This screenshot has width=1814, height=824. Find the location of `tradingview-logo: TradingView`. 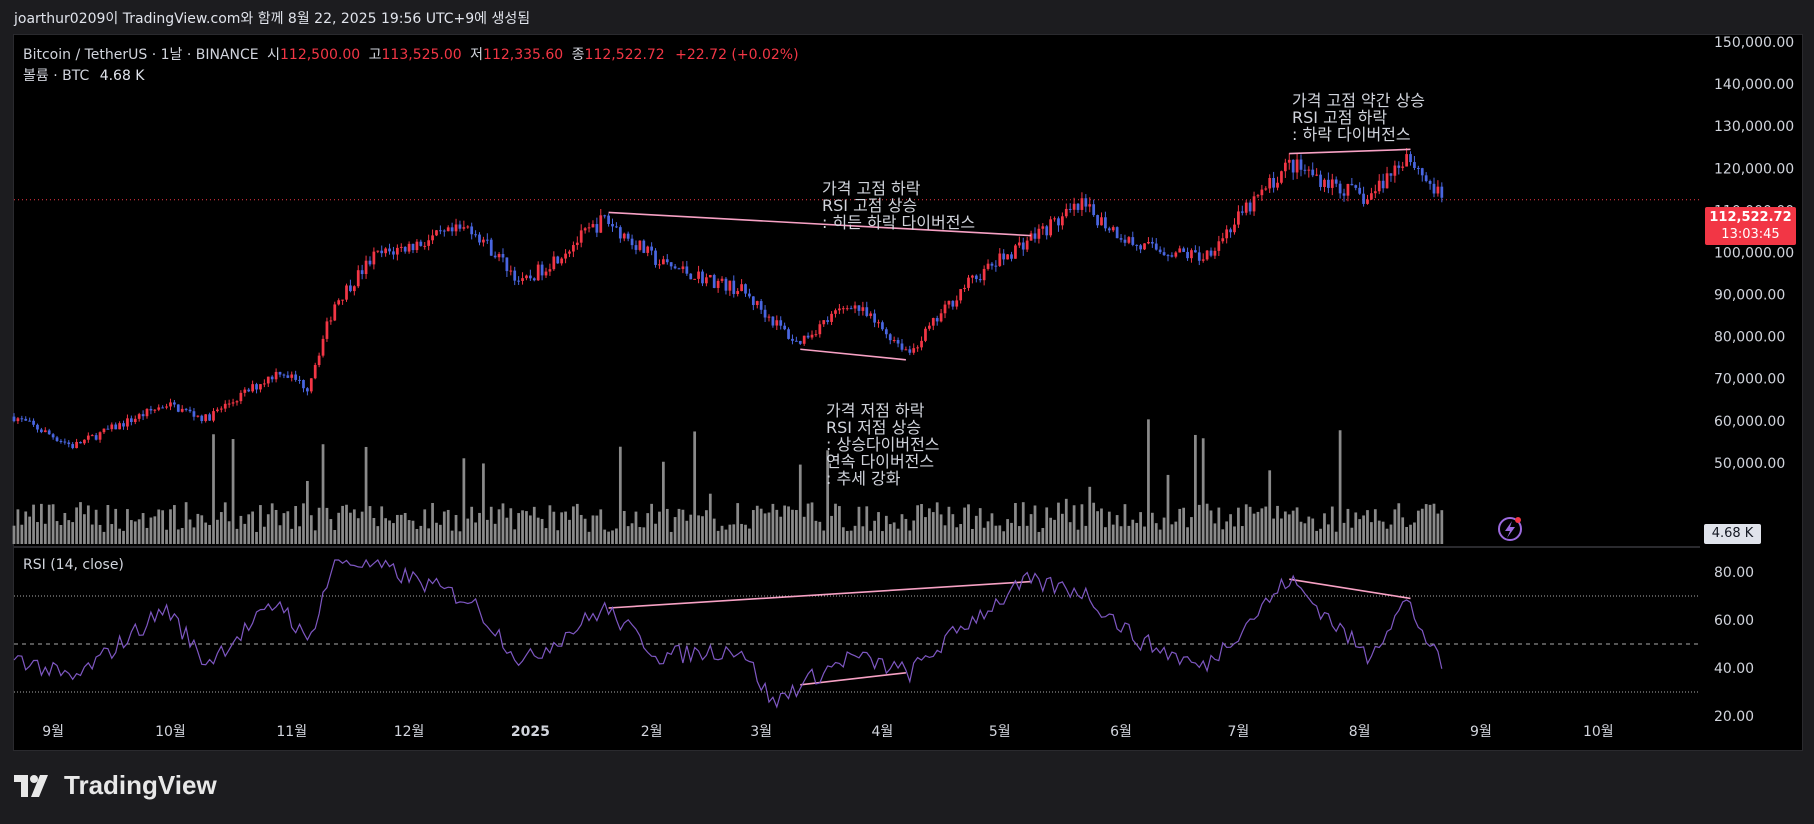

tradingview-logo: TradingView is located at coordinates (115, 785).